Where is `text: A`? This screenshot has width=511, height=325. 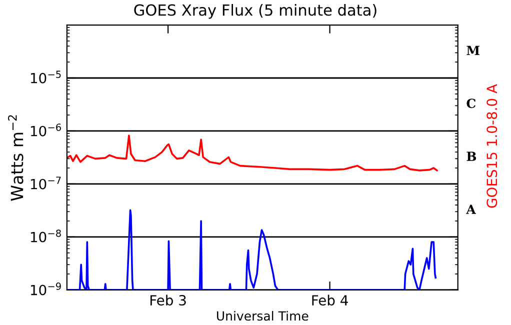 text: A is located at coordinates (471, 209).